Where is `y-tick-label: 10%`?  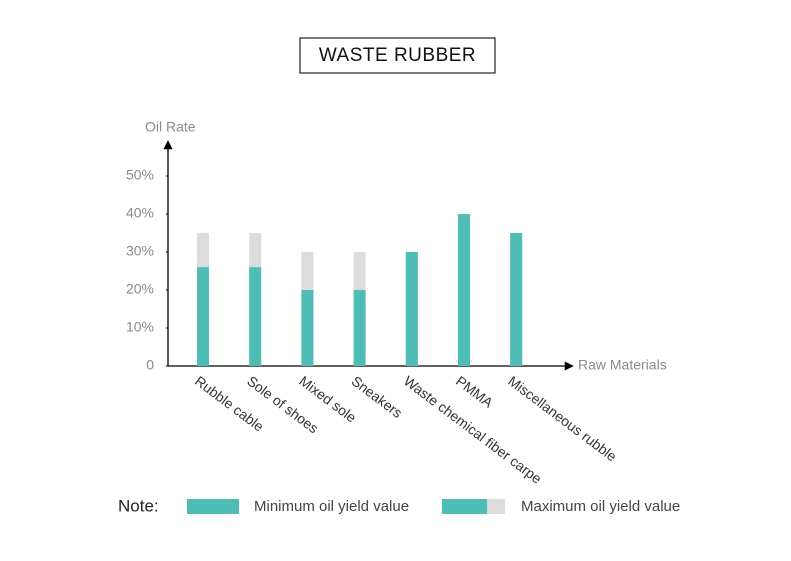
y-tick-label: 10% is located at coordinates (140, 327).